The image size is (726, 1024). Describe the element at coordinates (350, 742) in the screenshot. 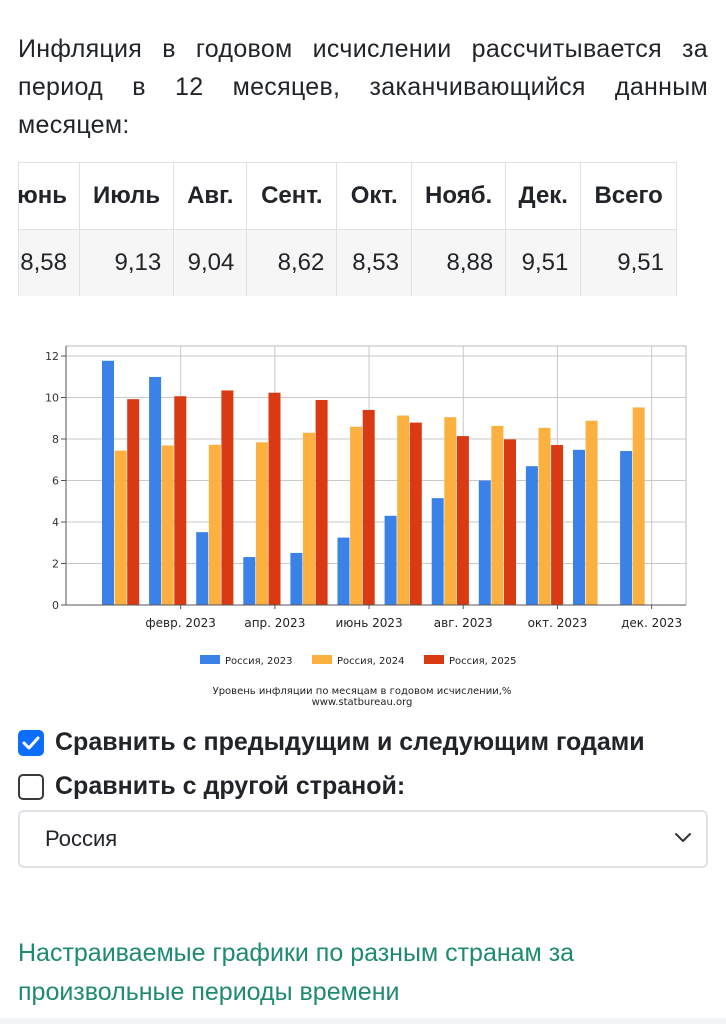

I see `compare-years-label: Сравнить с предыдущим и следующим годами` at that location.